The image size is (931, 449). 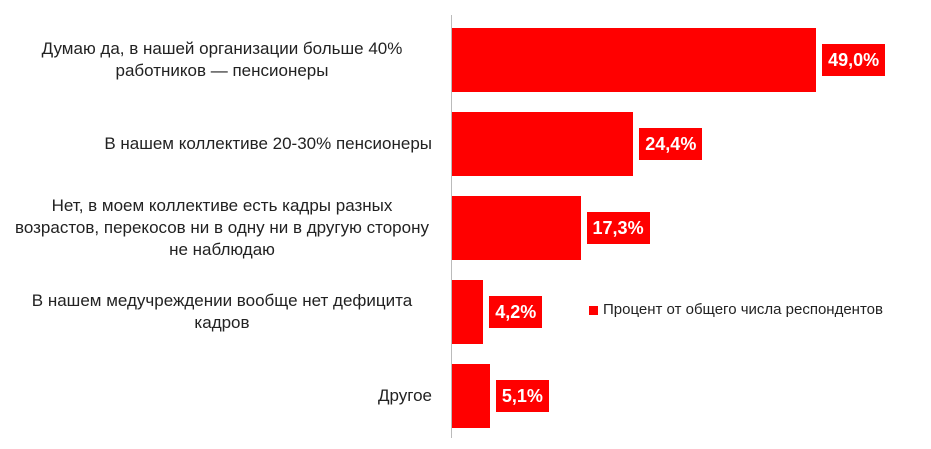 I want to click on category-axis, so click(x=451, y=226).